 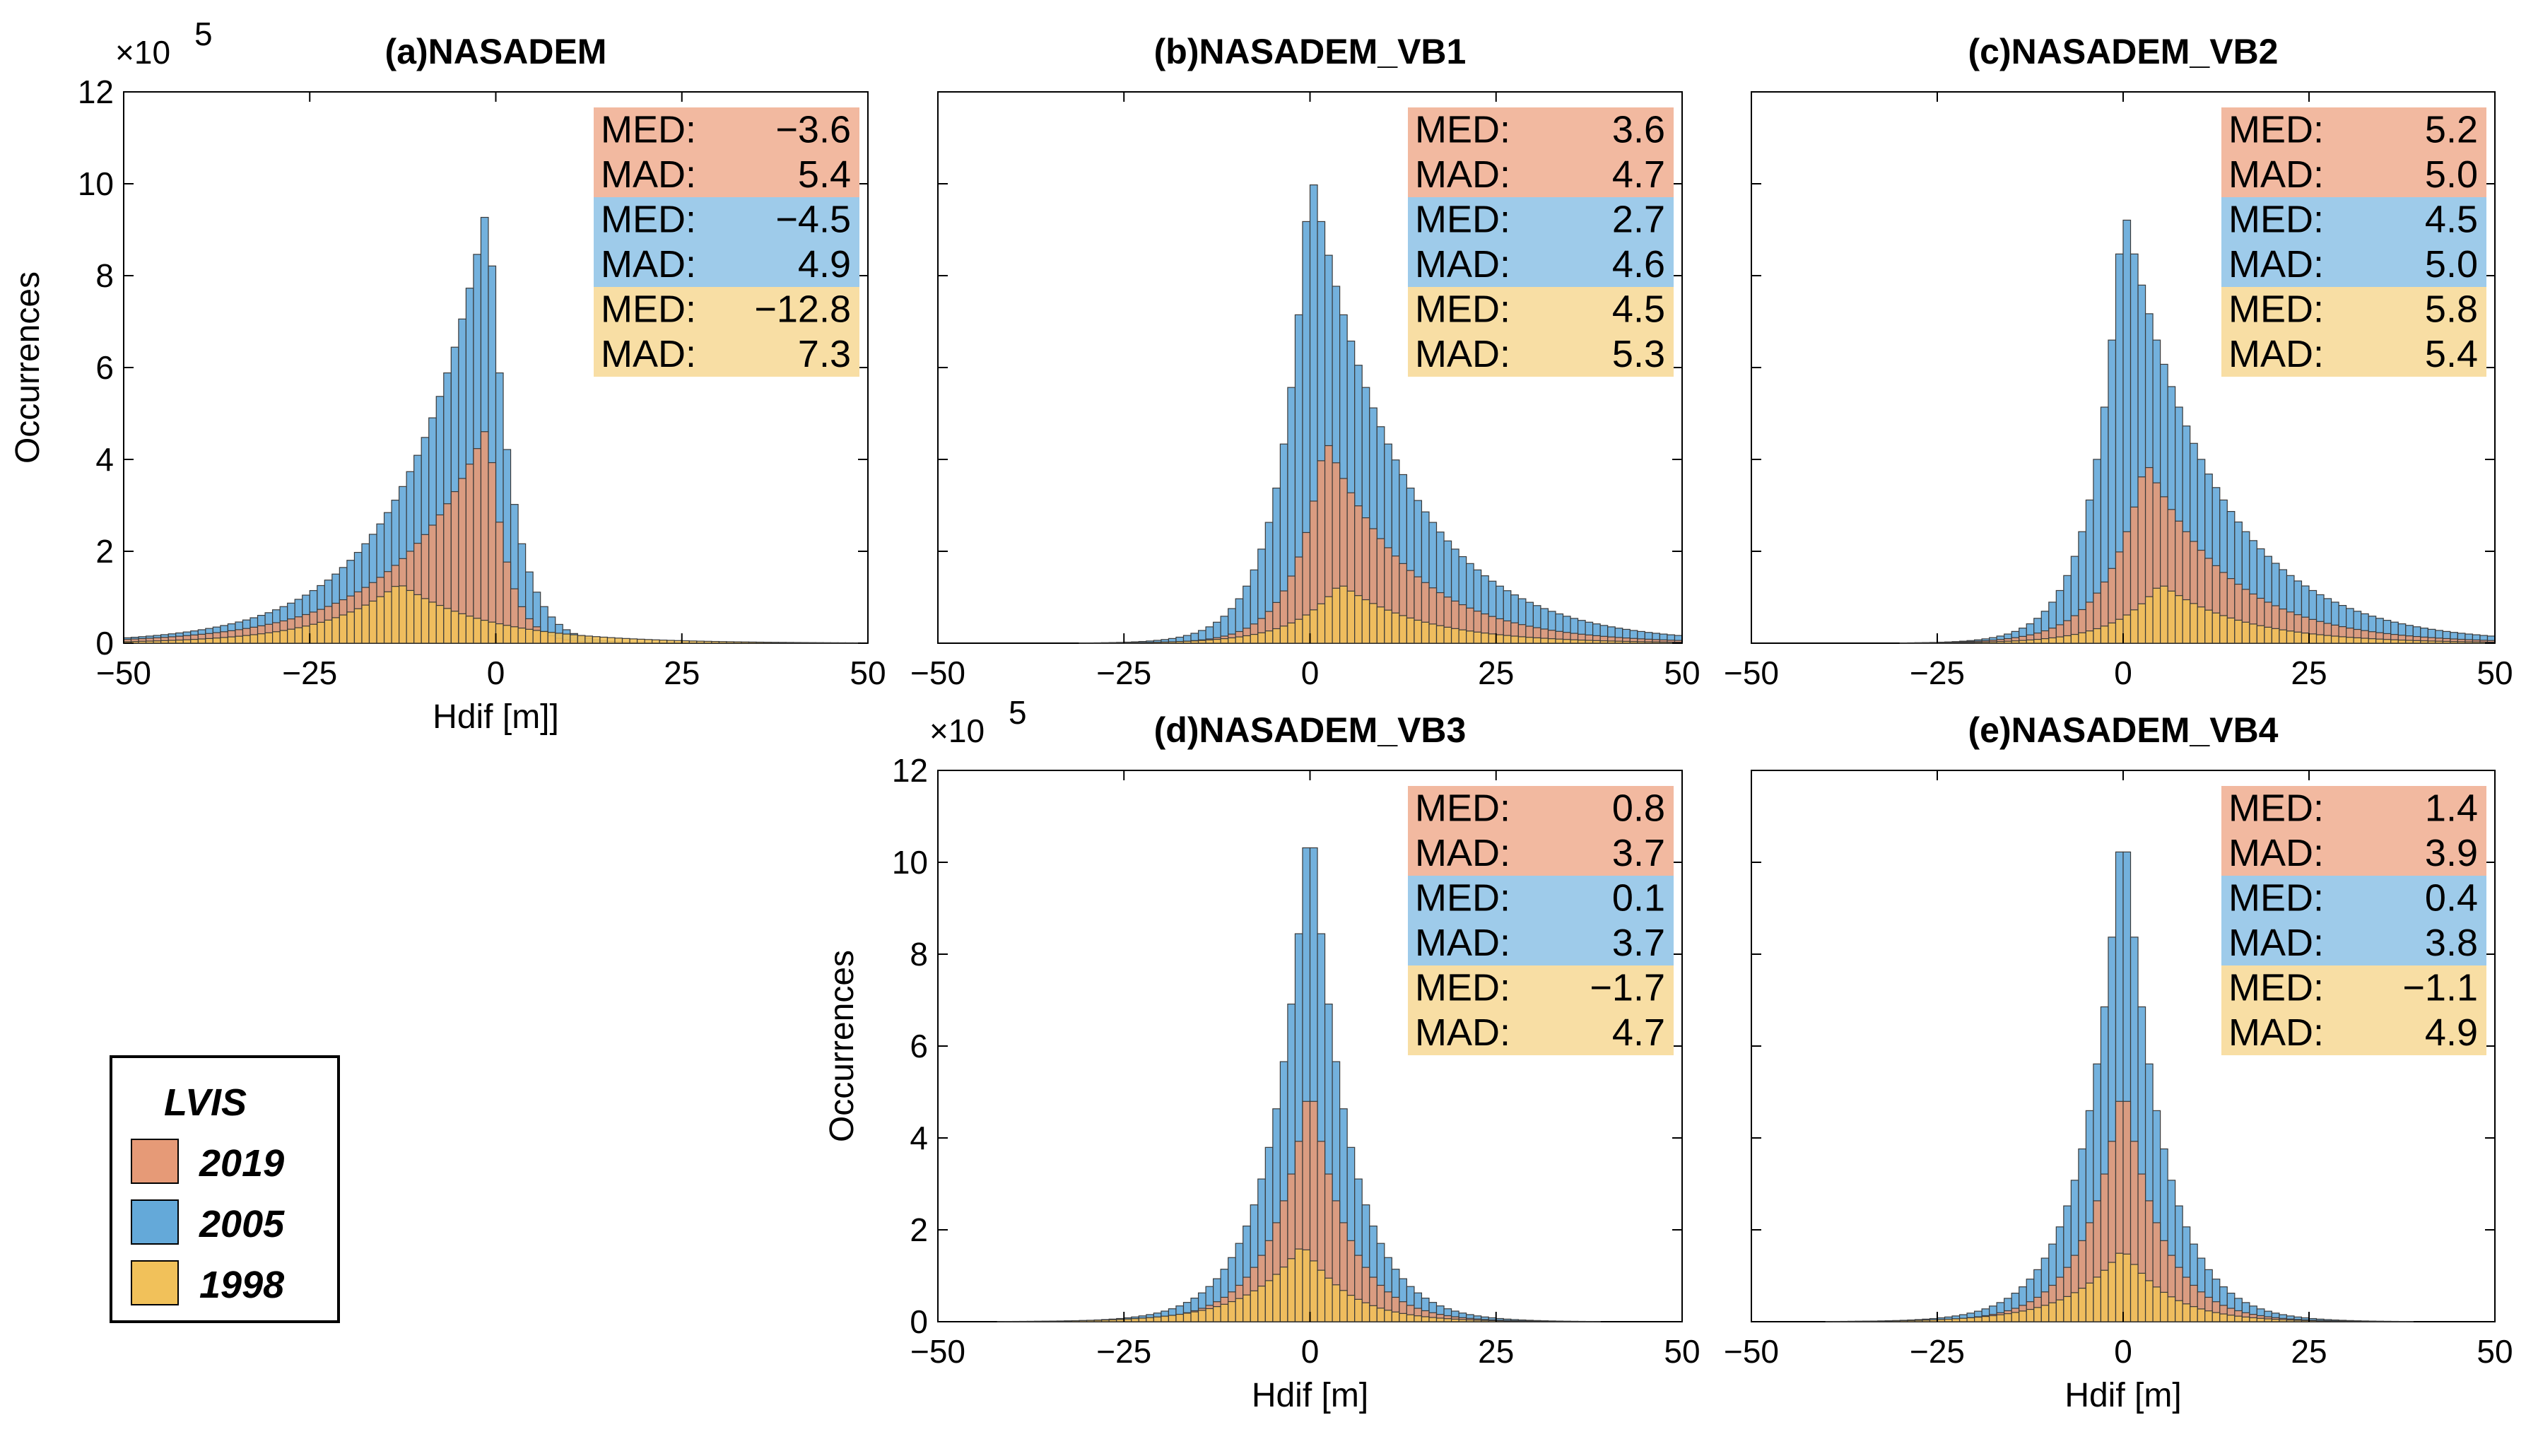 I want to click on x-tick-label: 0, so click(x=2123, y=672).